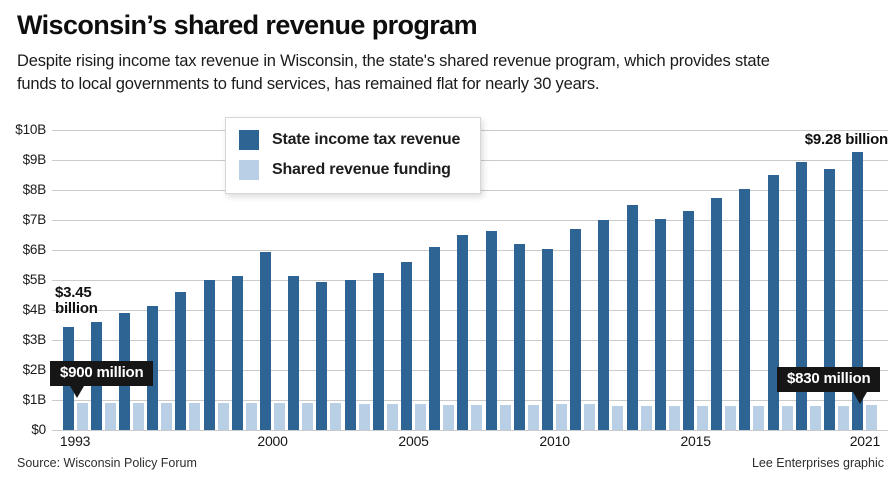 The image size is (893, 491). What do you see at coordinates (470, 220) in the screenshot?
I see `gridline-7b` at bounding box center [470, 220].